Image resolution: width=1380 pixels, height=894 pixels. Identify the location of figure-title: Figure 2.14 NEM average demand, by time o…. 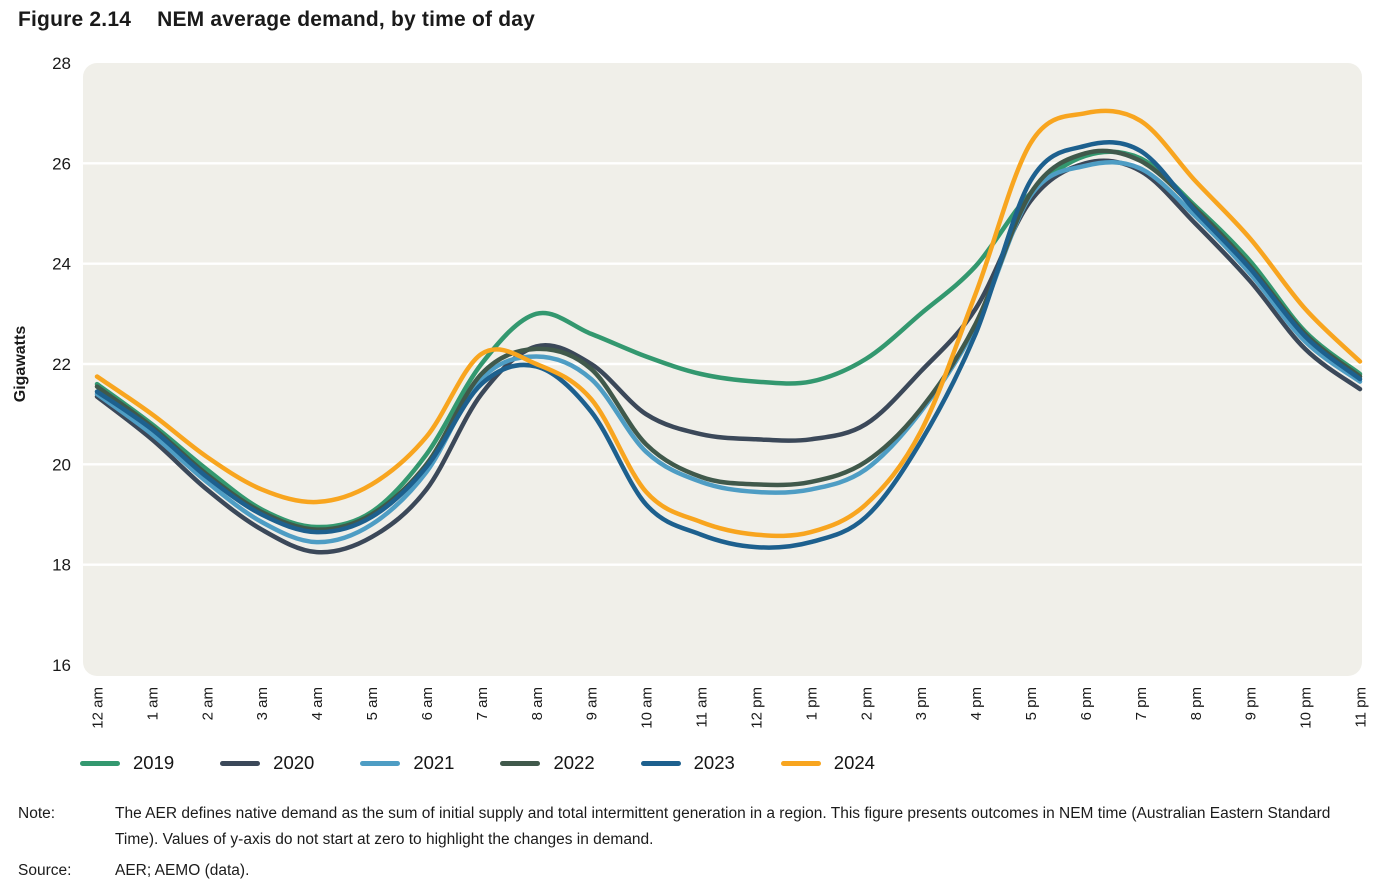
(276, 20).